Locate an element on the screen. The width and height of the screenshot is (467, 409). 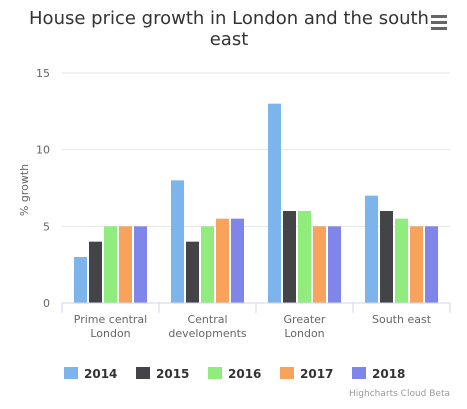
x-tick-label: Central developments is located at coordinates (207, 326).